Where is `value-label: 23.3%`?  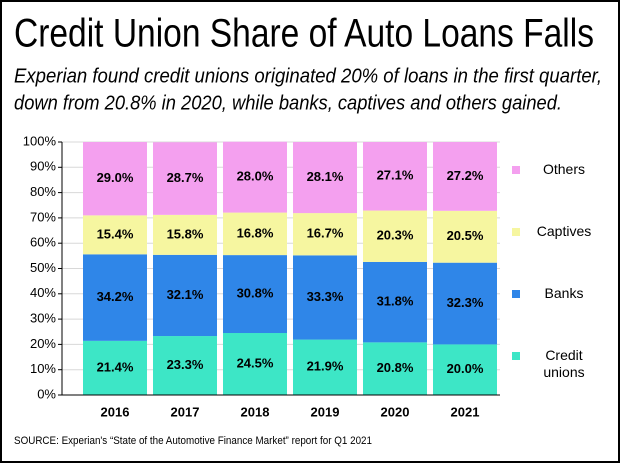 value-label: 23.3% is located at coordinates (185, 364).